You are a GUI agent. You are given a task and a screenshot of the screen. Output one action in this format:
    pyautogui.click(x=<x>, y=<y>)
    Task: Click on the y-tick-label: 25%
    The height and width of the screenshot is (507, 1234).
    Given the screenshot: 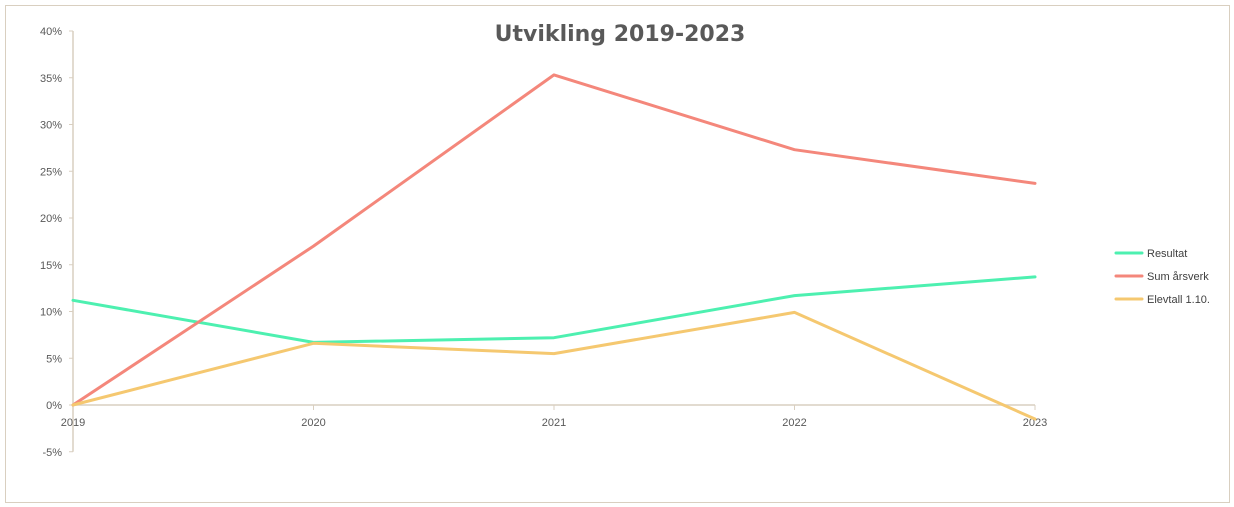 What is the action you would take?
    pyautogui.click(x=51, y=172)
    